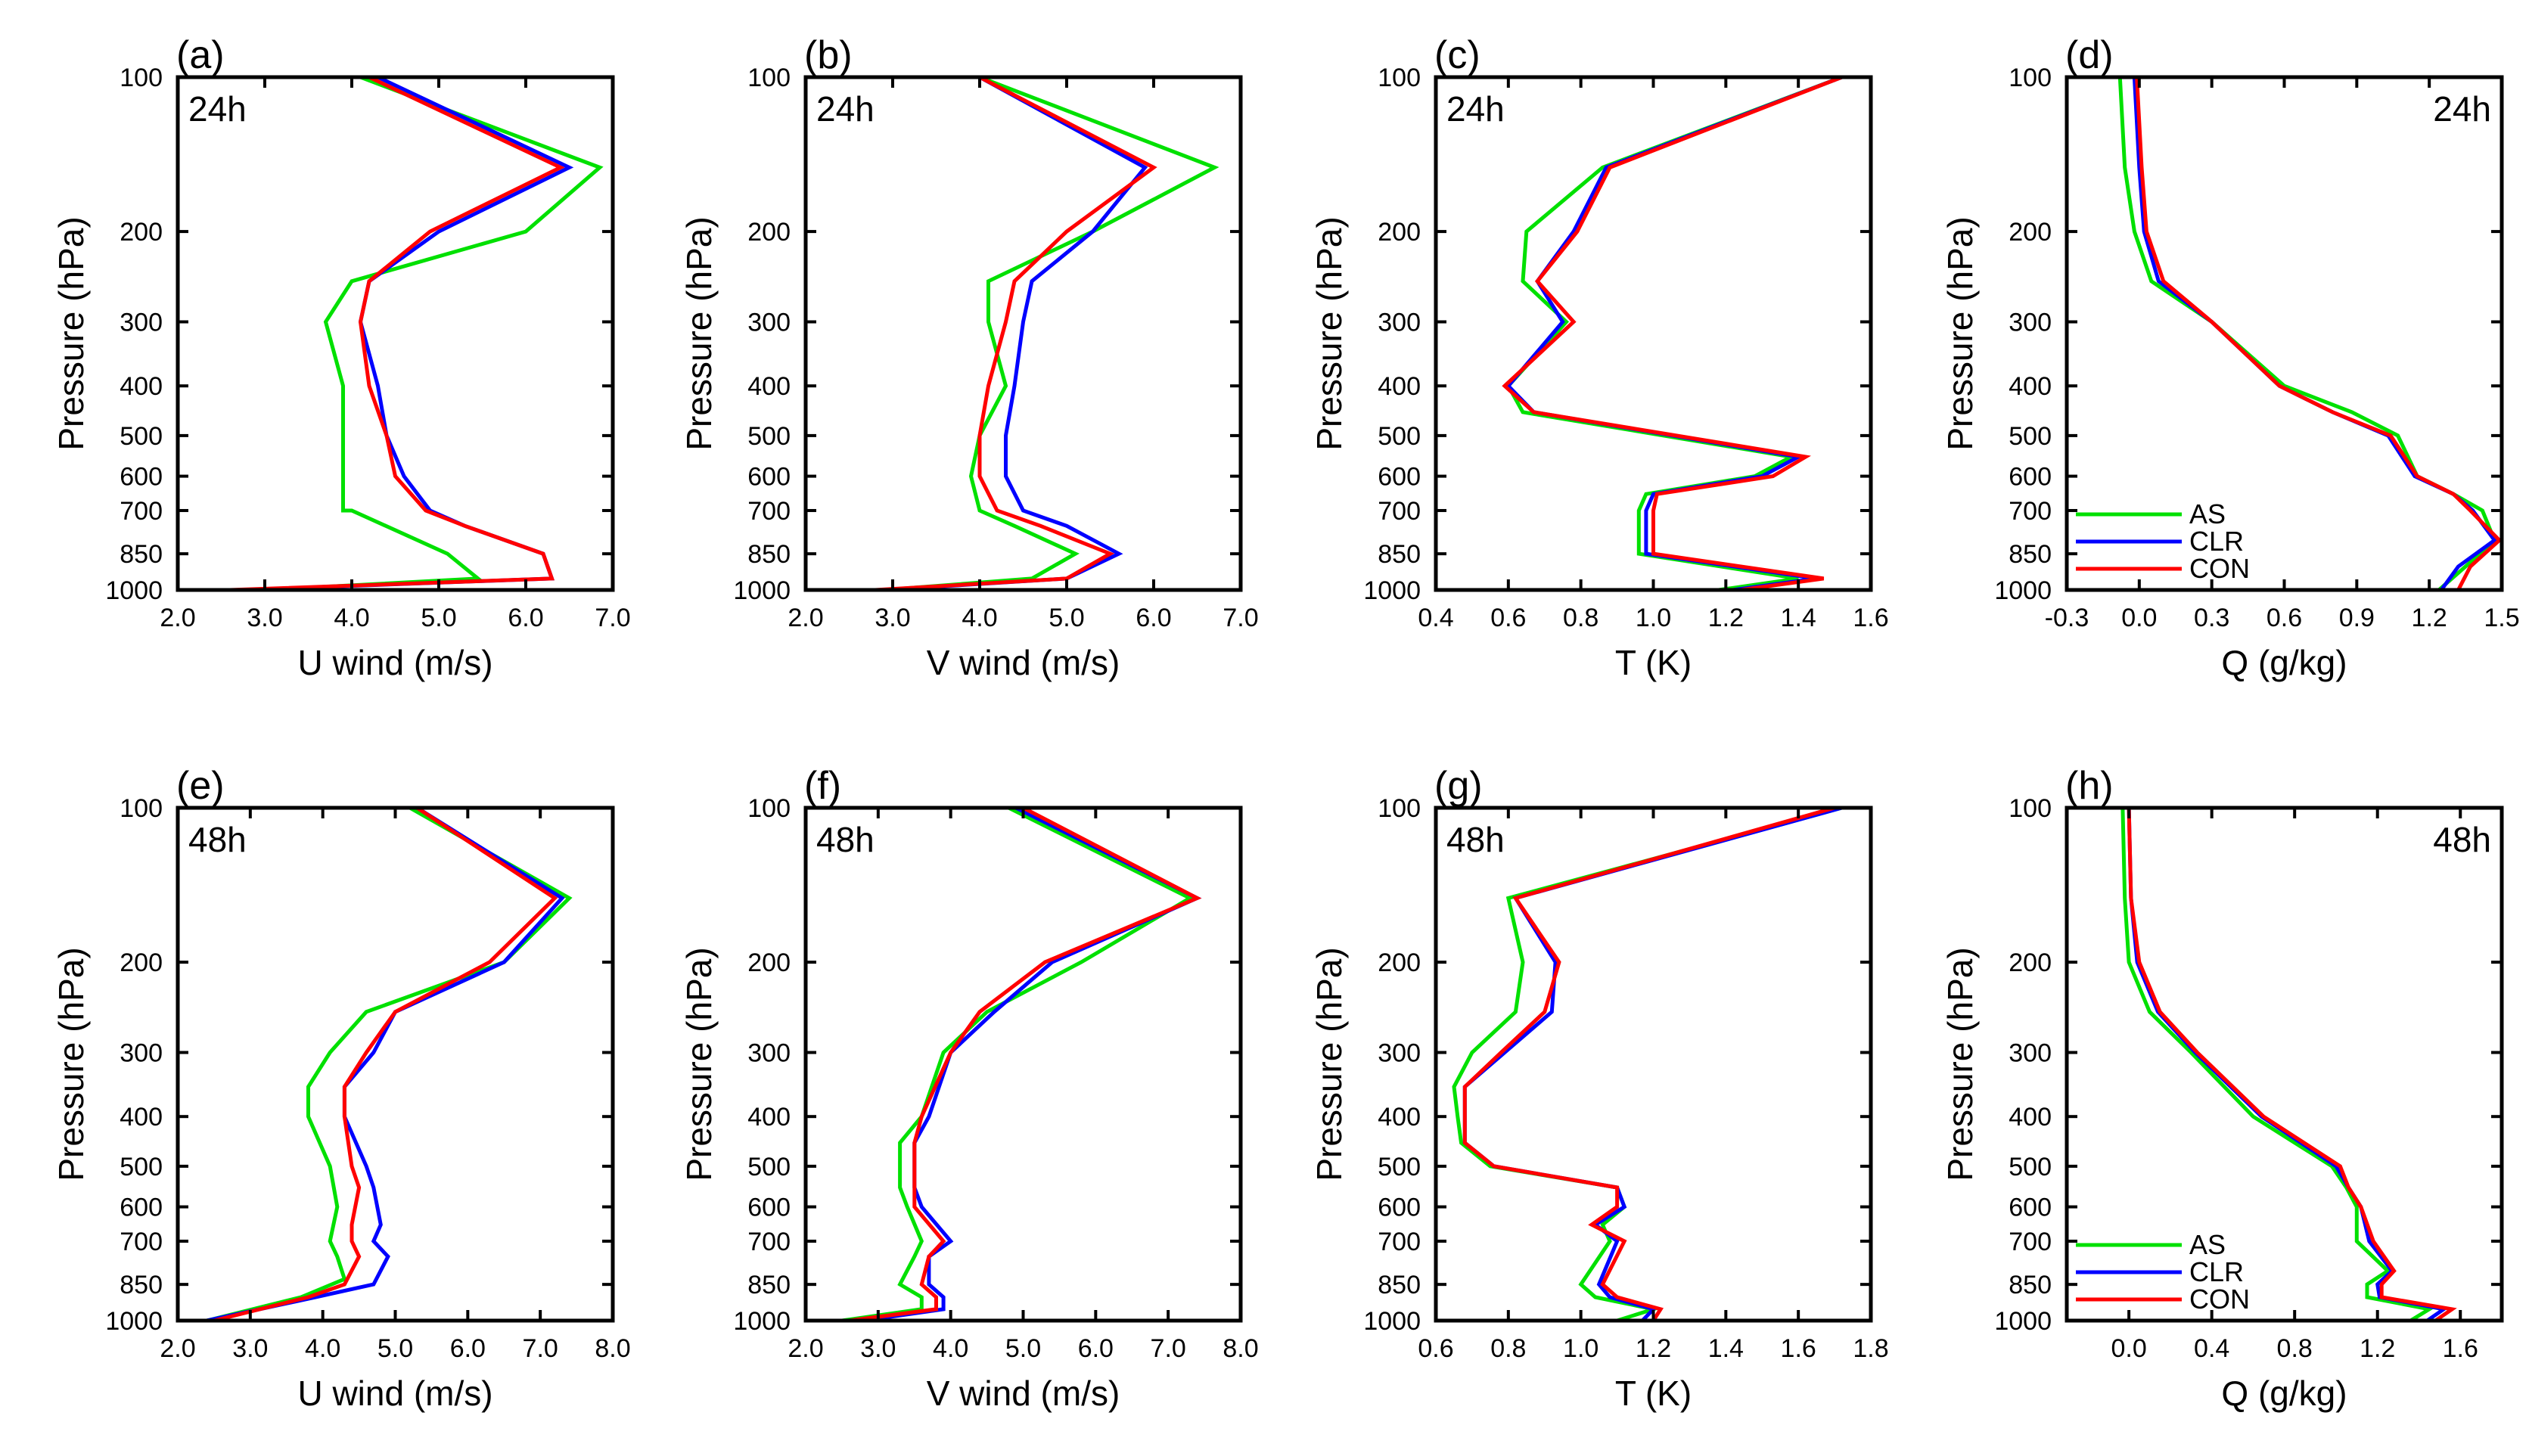 Image resolution: width=2529 pixels, height=1456 pixels. What do you see at coordinates (2216, 1271) in the screenshot?
I see `legend-label-clr: CLR` at bounding box center [2216, 1271].